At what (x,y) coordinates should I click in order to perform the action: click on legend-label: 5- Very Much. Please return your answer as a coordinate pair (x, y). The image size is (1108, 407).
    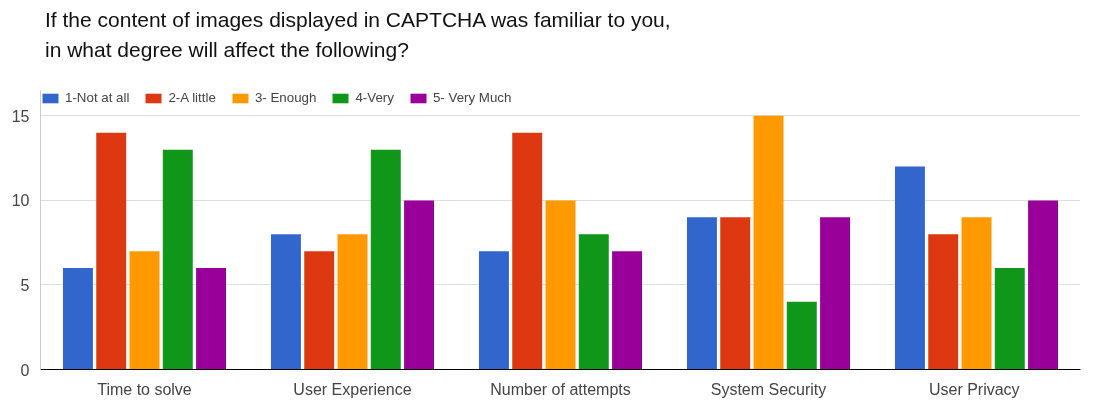
    Looking at the image, I should click on (472, 97).